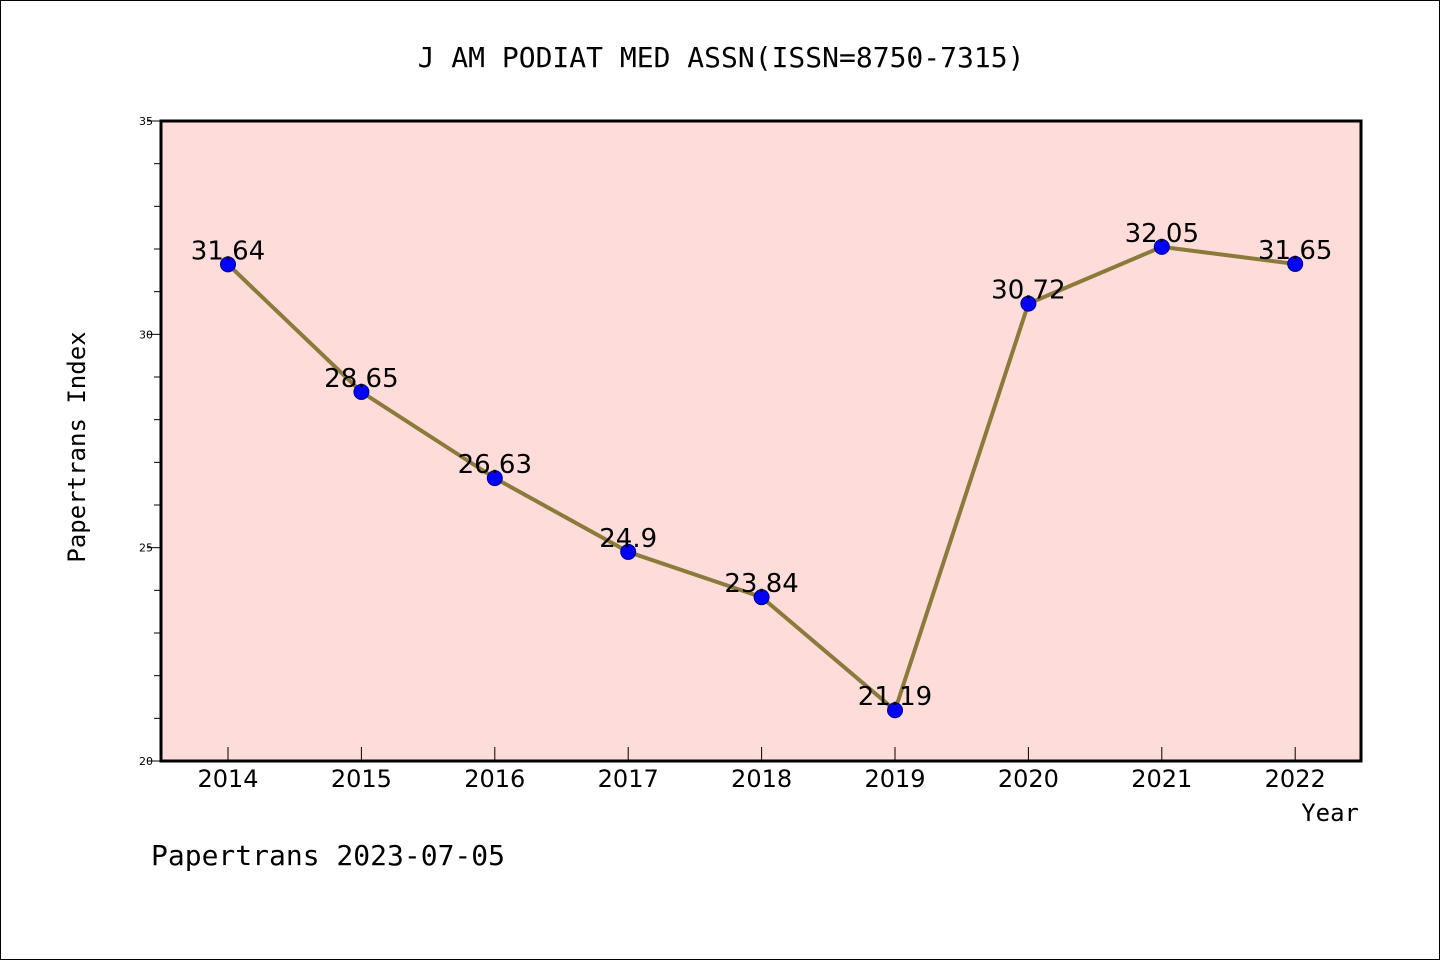  I want to click on data-label: 28.65, so click(361, 379).